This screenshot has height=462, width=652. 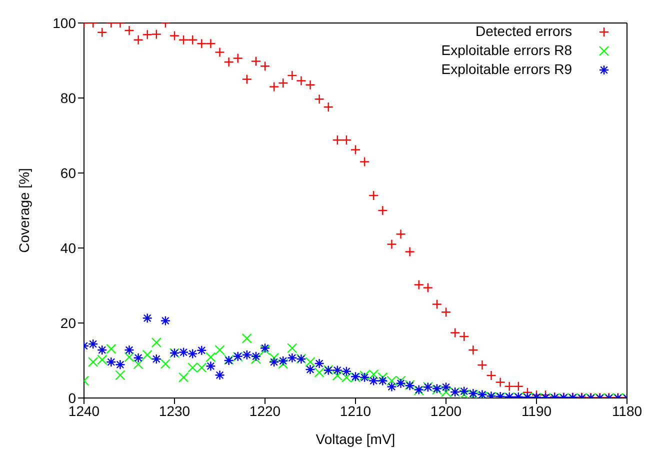 What do you see at coordinates (356, 410) in the screenshot?
I see `x-tick-label: 1210` at bounding box center [356, 410].